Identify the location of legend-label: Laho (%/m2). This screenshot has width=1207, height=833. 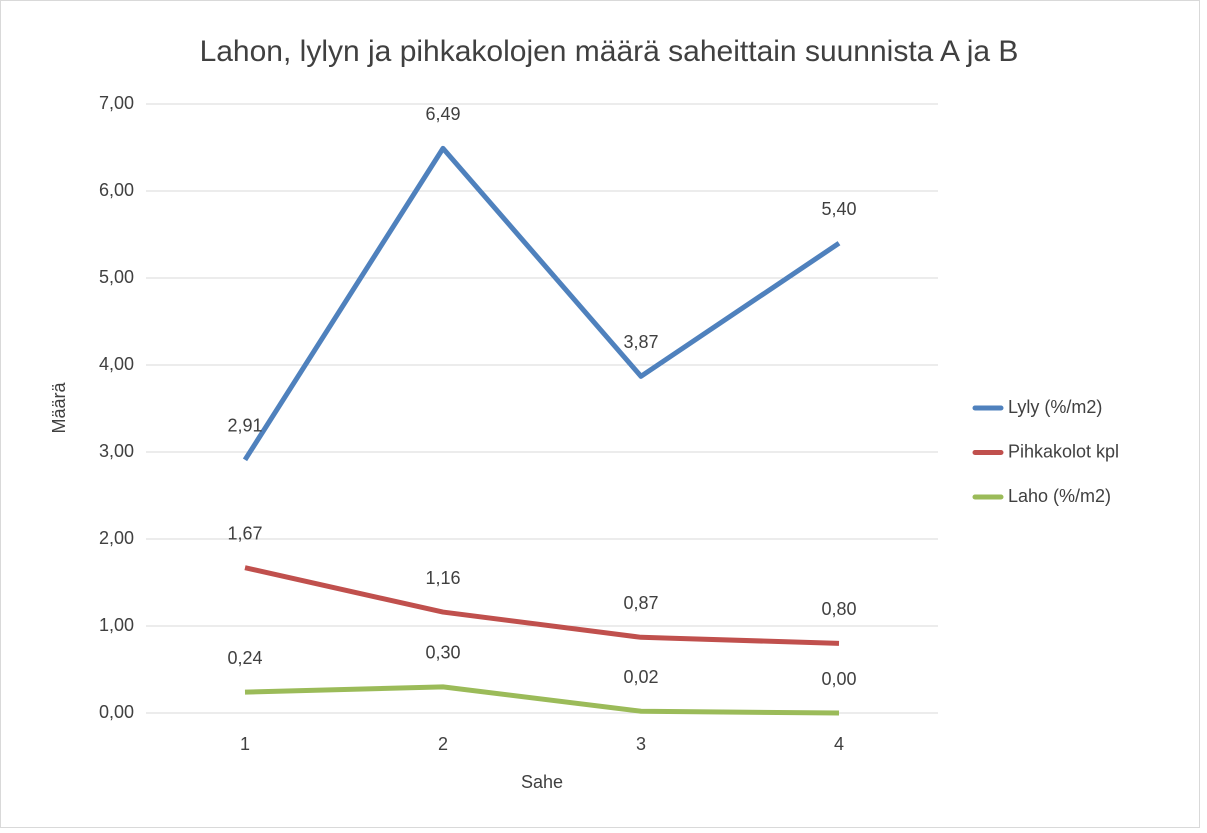
(1059, 496).